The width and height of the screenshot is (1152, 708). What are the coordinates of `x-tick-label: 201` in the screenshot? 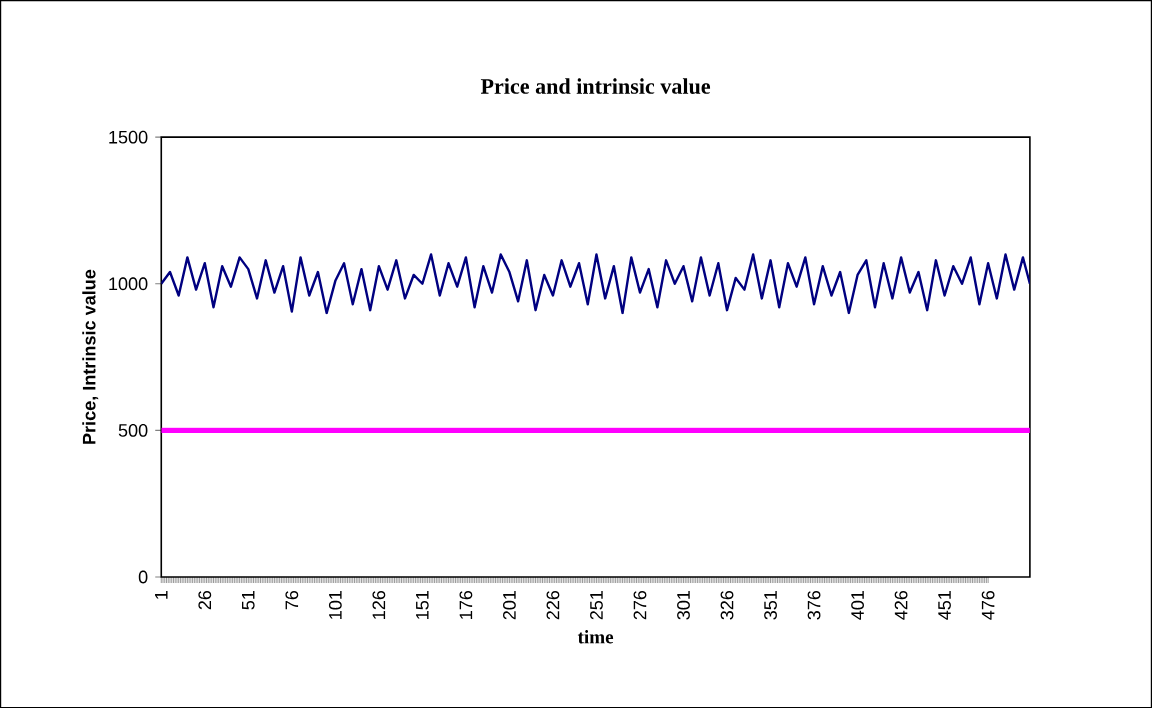 It's located at (509, 605).